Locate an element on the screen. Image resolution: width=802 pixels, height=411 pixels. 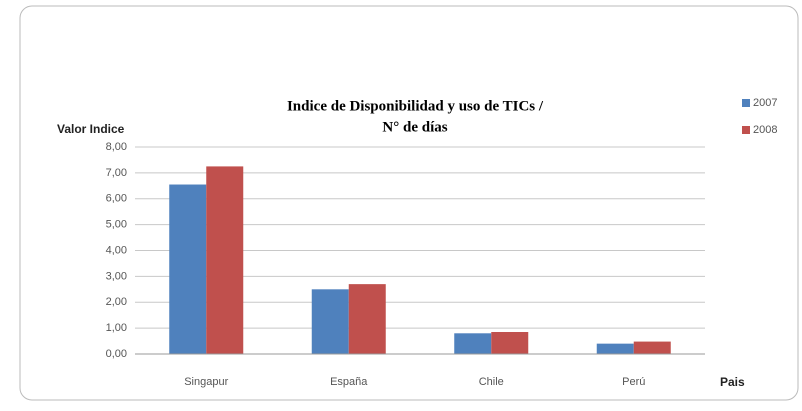
legend-label: 2007 is located at coordinates (765, 103).